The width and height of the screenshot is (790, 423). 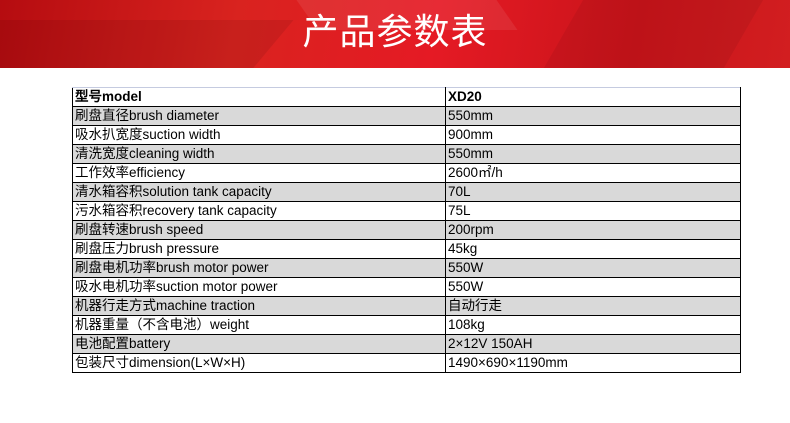 I want to click on spec-value: 75L, so click(x=593, y=211).